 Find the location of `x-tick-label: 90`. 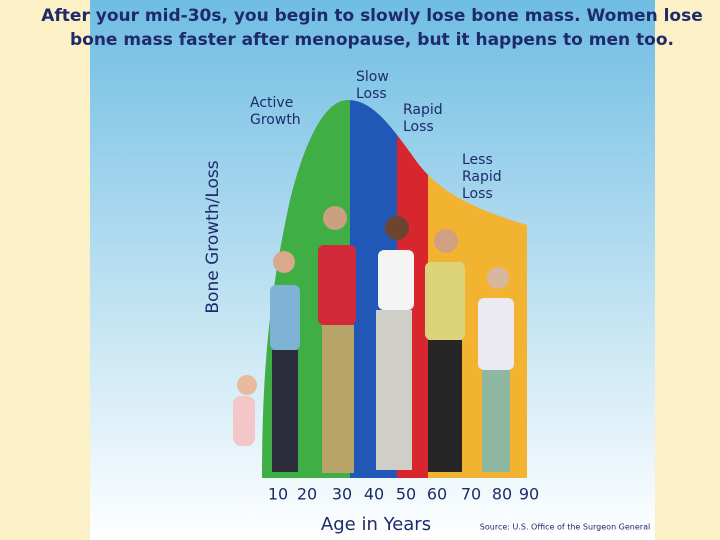

x-tick-label: 90 is located at coordinates (529, 494).